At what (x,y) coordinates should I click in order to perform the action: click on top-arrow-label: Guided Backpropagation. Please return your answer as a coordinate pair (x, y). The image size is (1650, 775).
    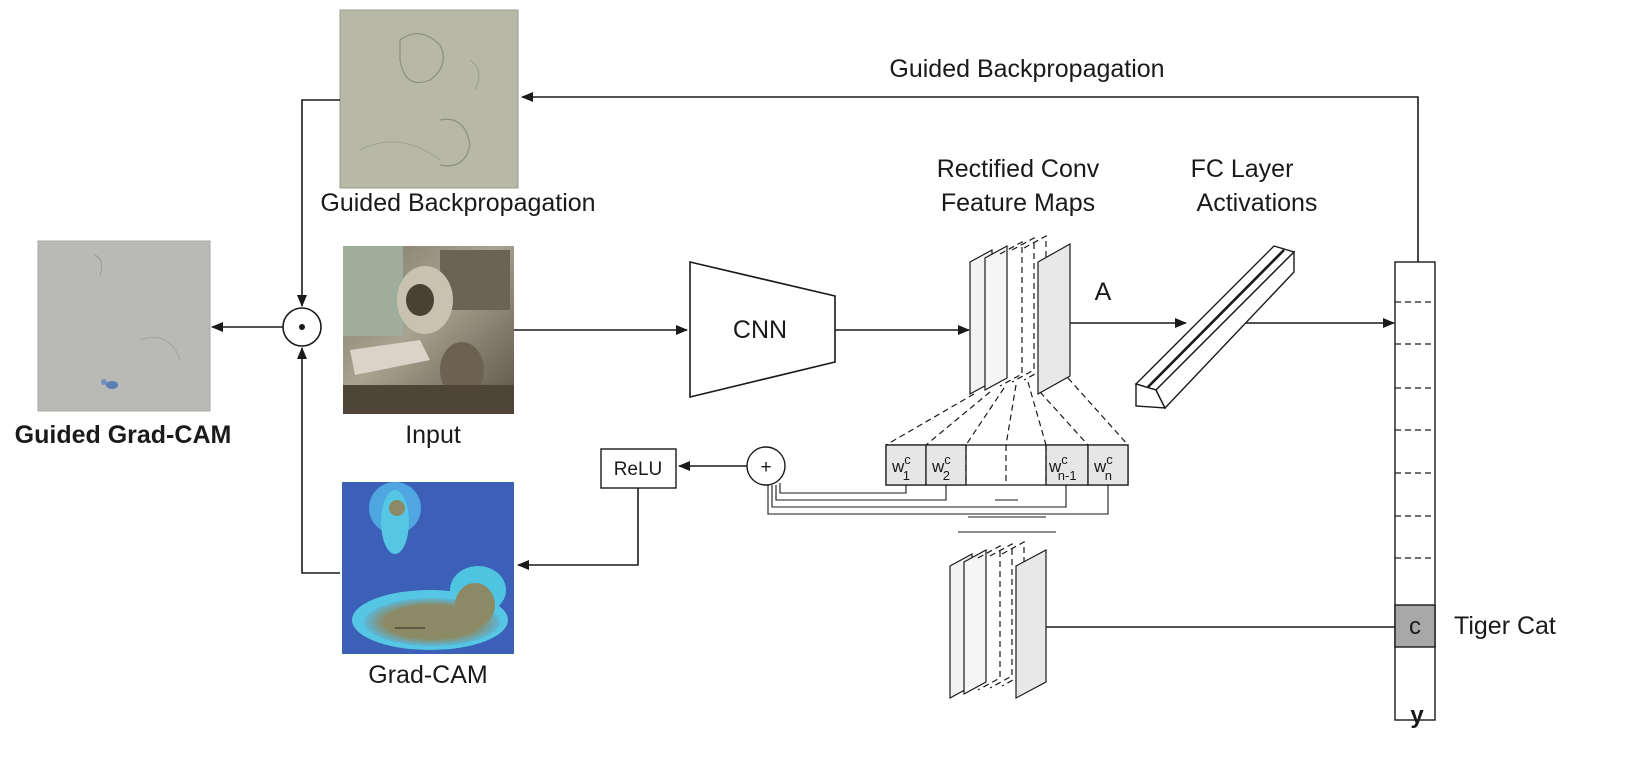
    Looking at the image, I should click on (1026, 69).